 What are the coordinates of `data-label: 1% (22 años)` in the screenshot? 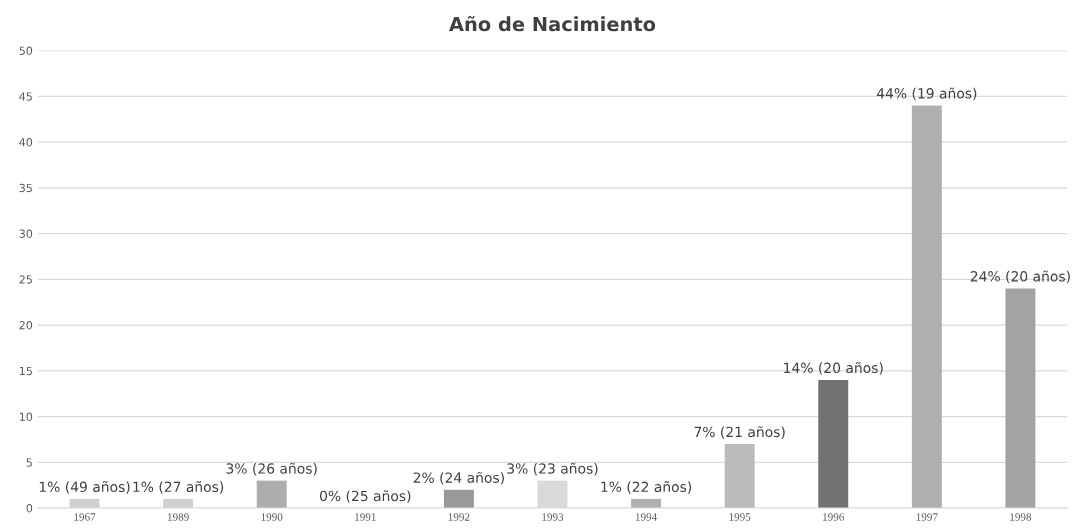 It's located at (646, 487).